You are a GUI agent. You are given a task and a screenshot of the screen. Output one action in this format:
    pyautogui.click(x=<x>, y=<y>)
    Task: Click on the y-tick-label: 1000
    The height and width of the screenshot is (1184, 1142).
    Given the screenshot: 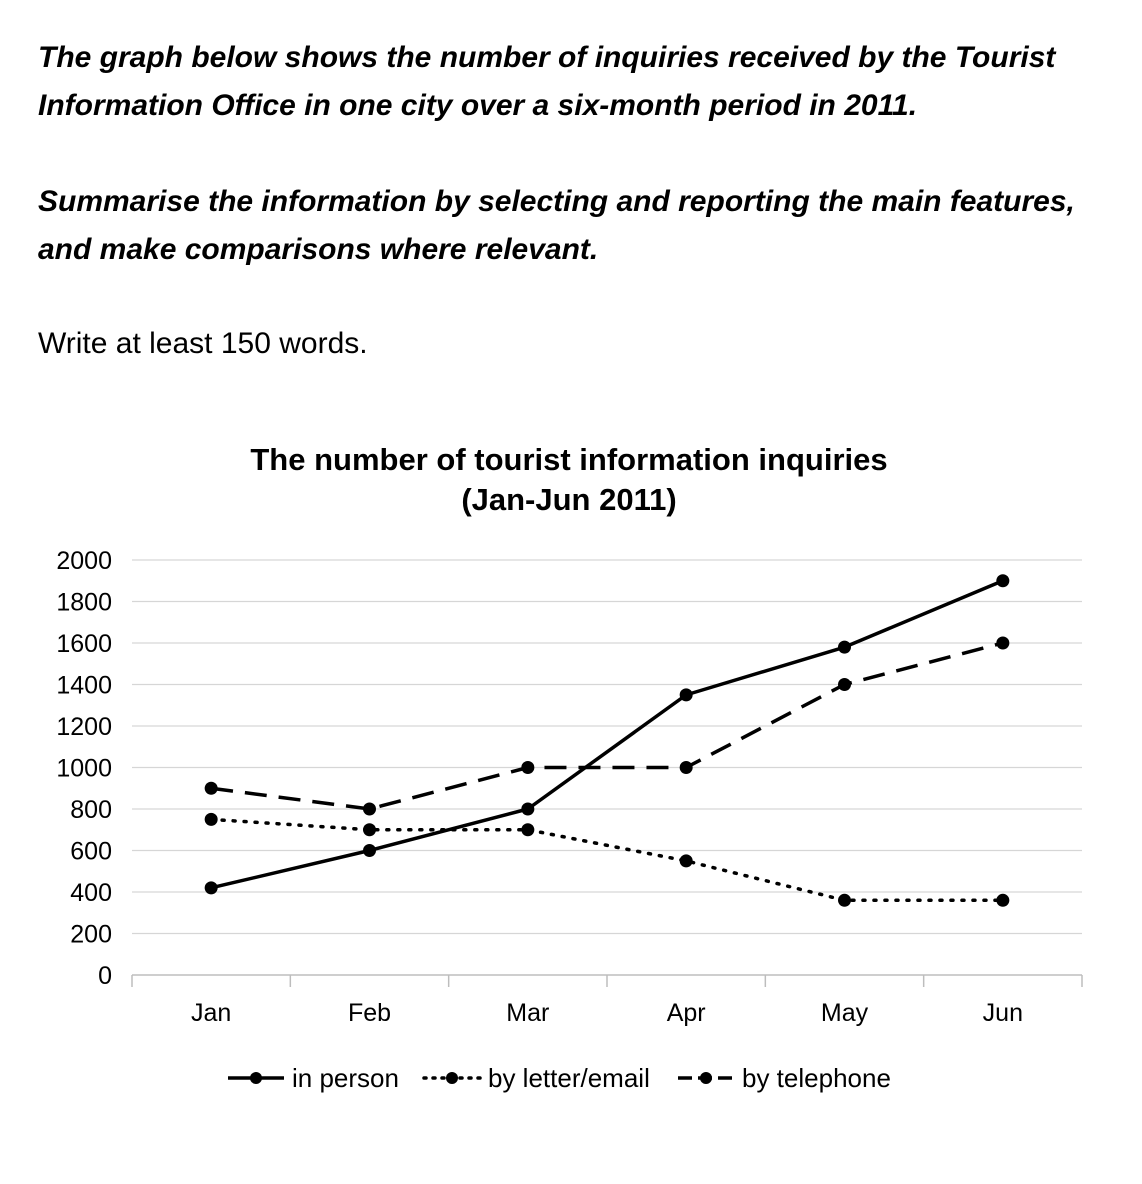 What is the action you would take?
    pyautogui.click(x=84, y=769)
    